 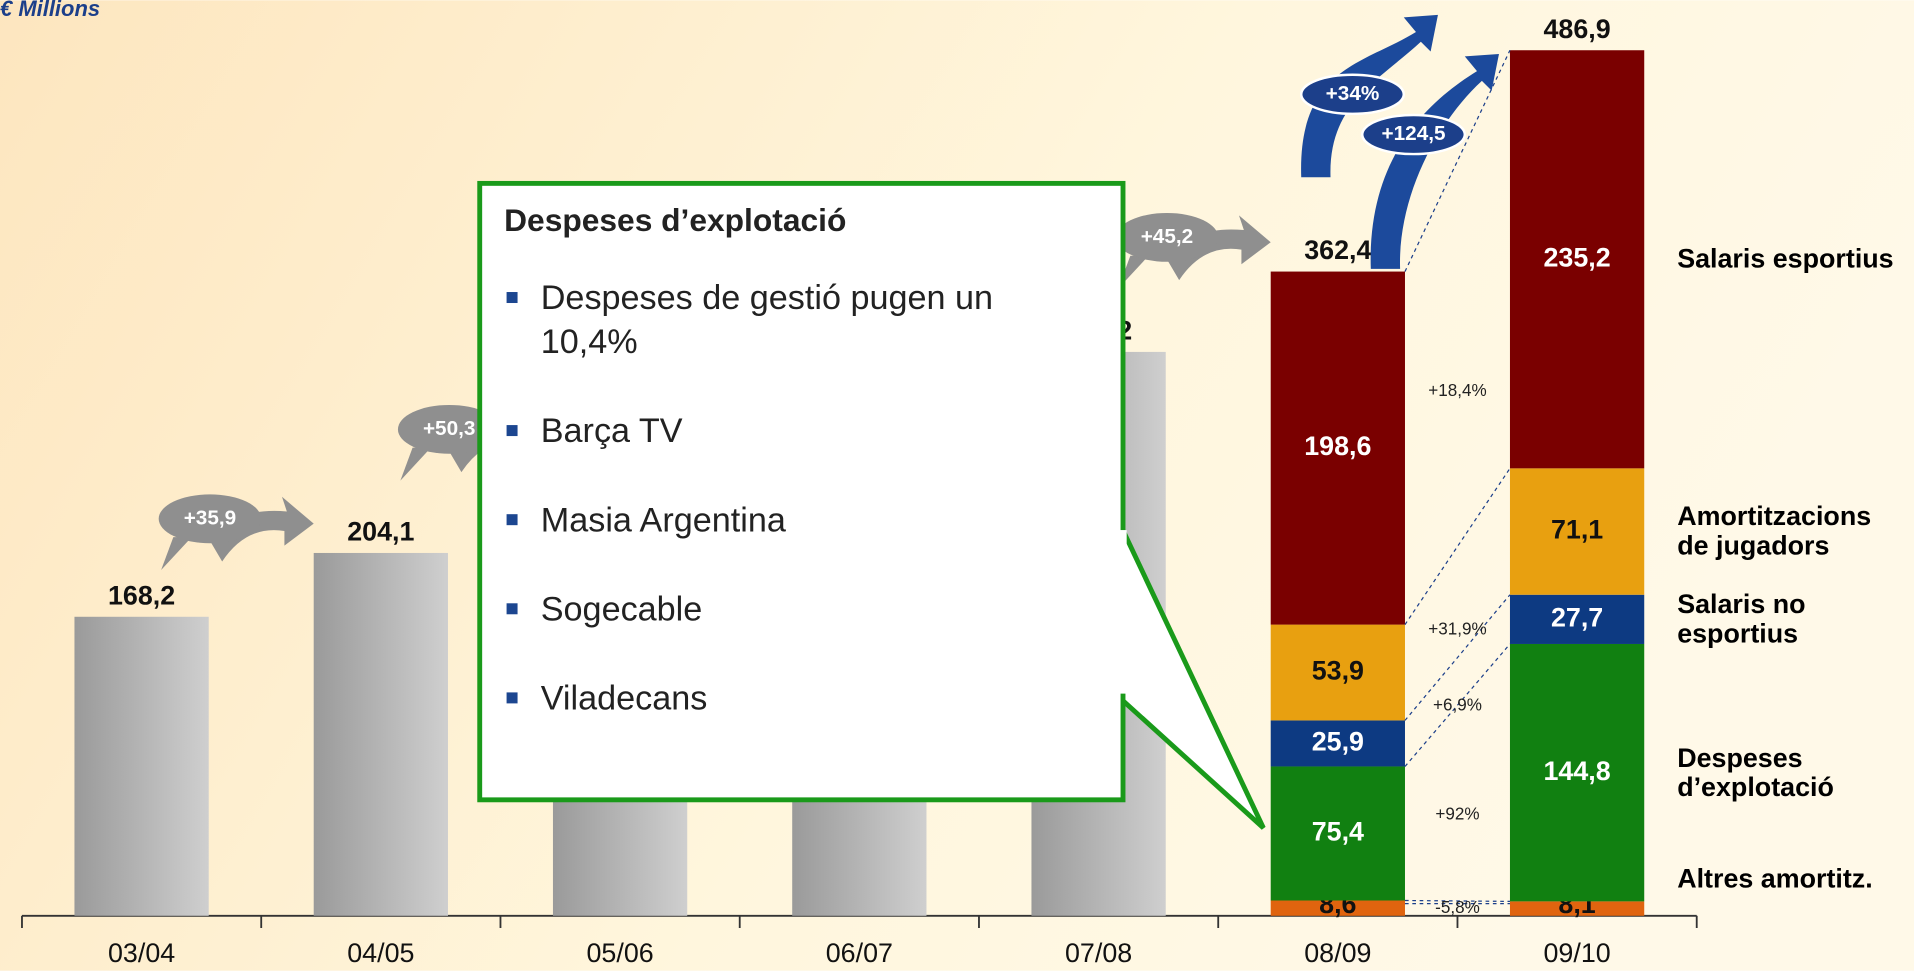 I want to click on growth-label: +45,2, so click(x=1167, y=236).